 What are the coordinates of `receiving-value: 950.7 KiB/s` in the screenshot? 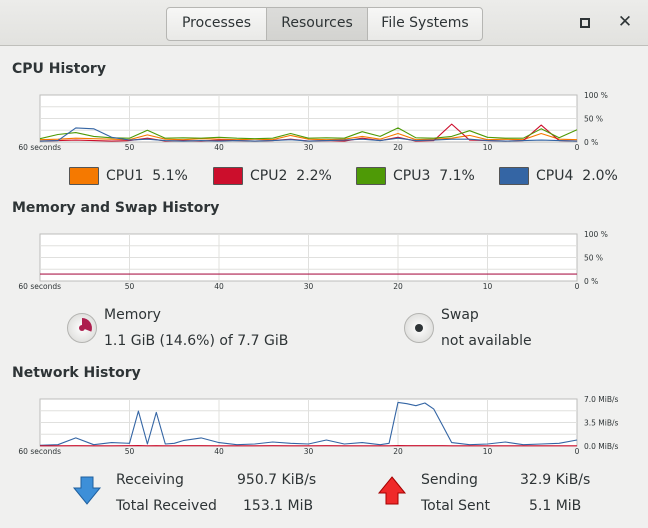 It's located at (277, 480).